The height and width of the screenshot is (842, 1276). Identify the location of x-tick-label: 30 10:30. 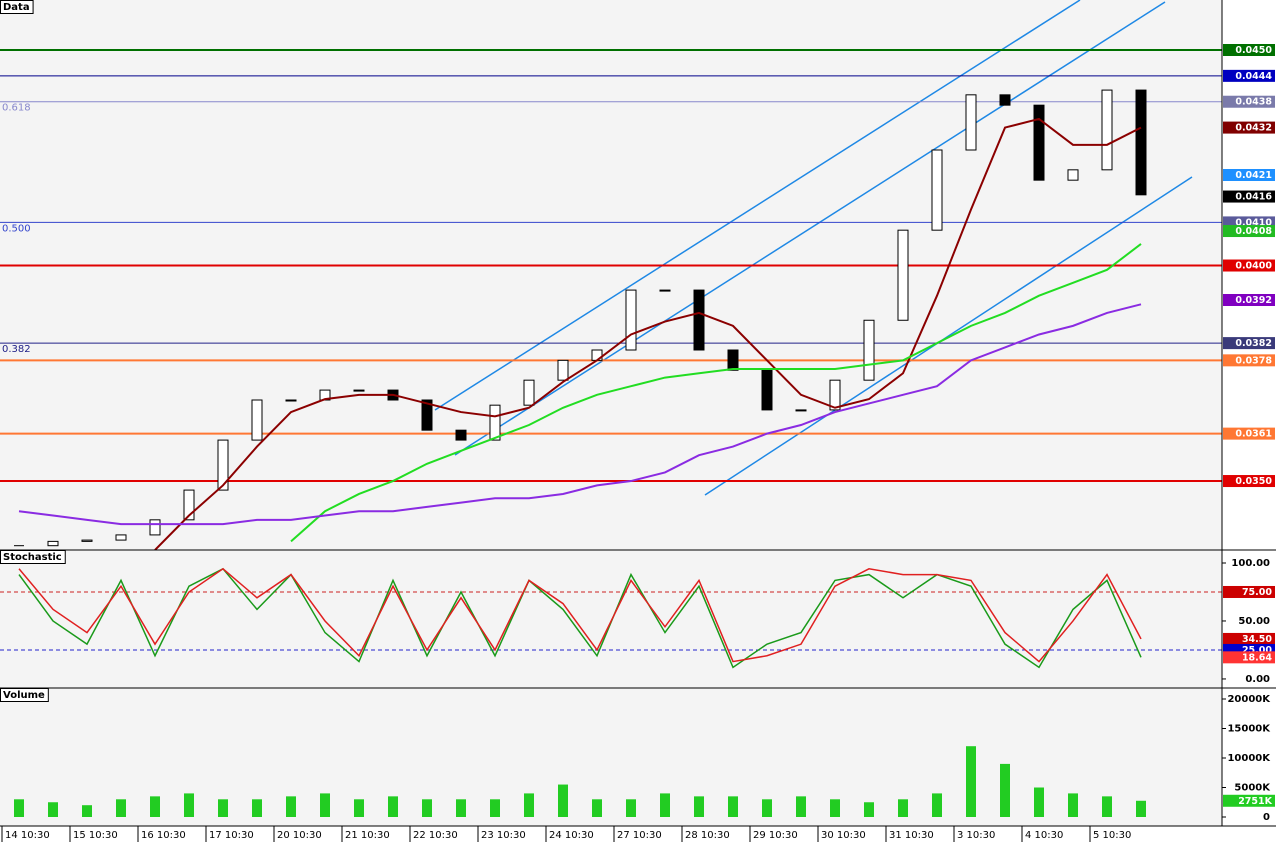
(843, 835).